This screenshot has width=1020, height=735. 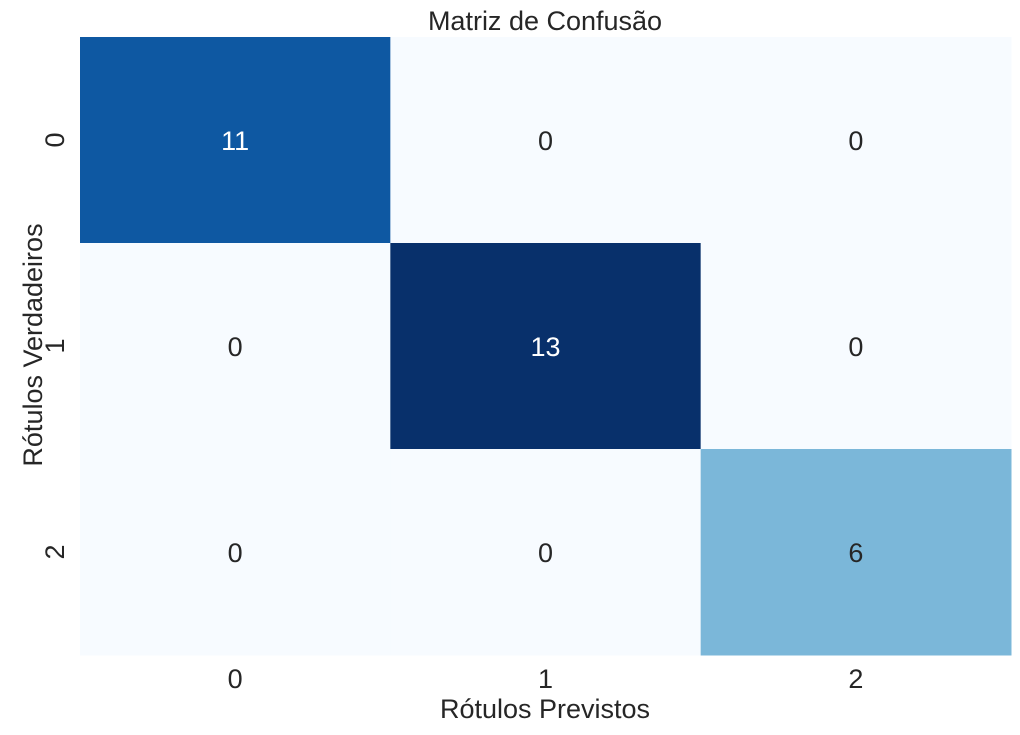 I want to click on cell-value-r2-c1: 0, so click(x=545, y=553).